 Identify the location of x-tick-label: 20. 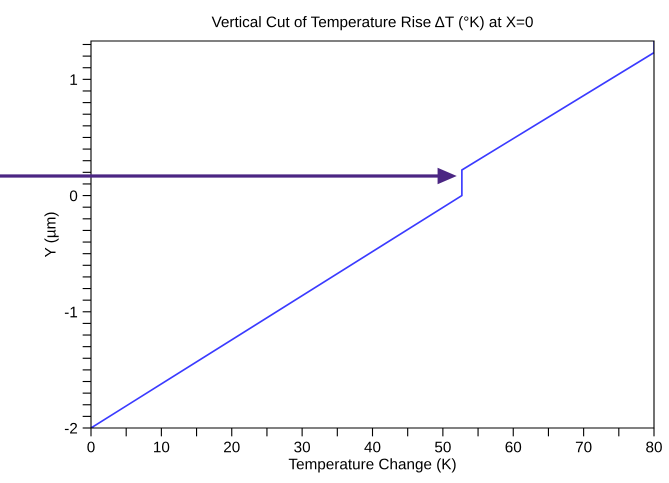
(232, 447).